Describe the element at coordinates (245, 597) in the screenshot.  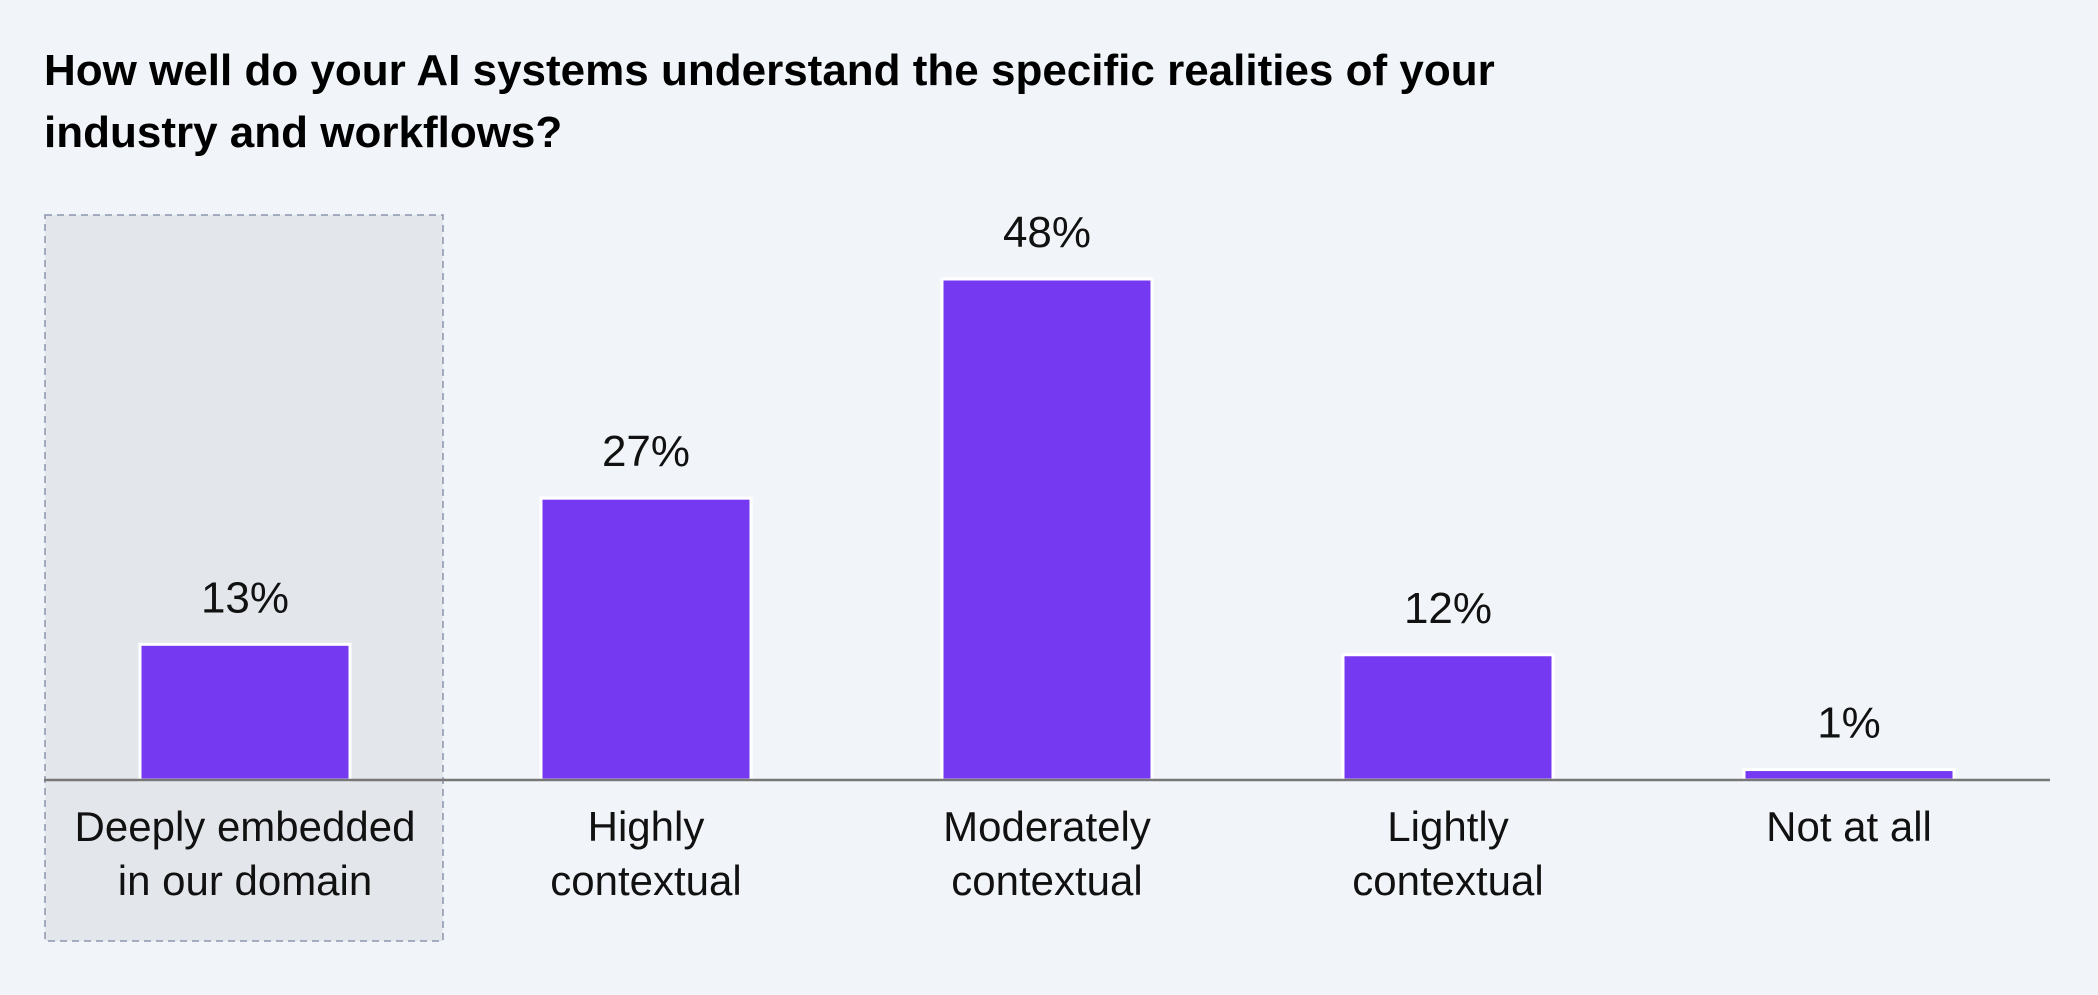
I see `value-label: 13%` at that location.